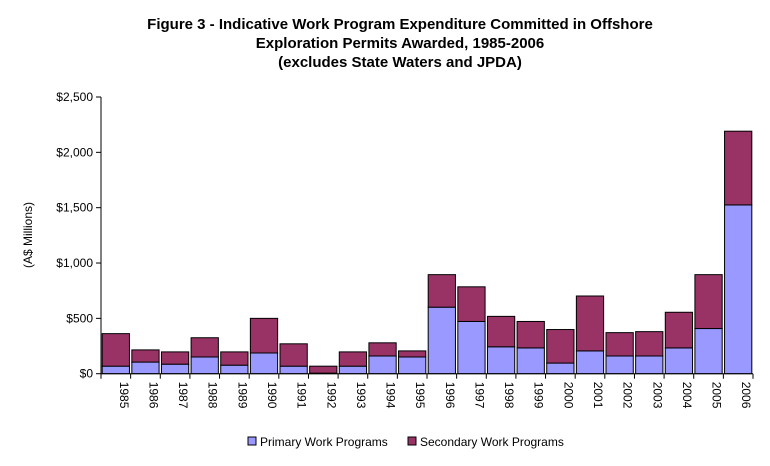 This screenshot has width=770, height=466. I want to click on y-axis-label: (A$ Millions), so click(28, 235).